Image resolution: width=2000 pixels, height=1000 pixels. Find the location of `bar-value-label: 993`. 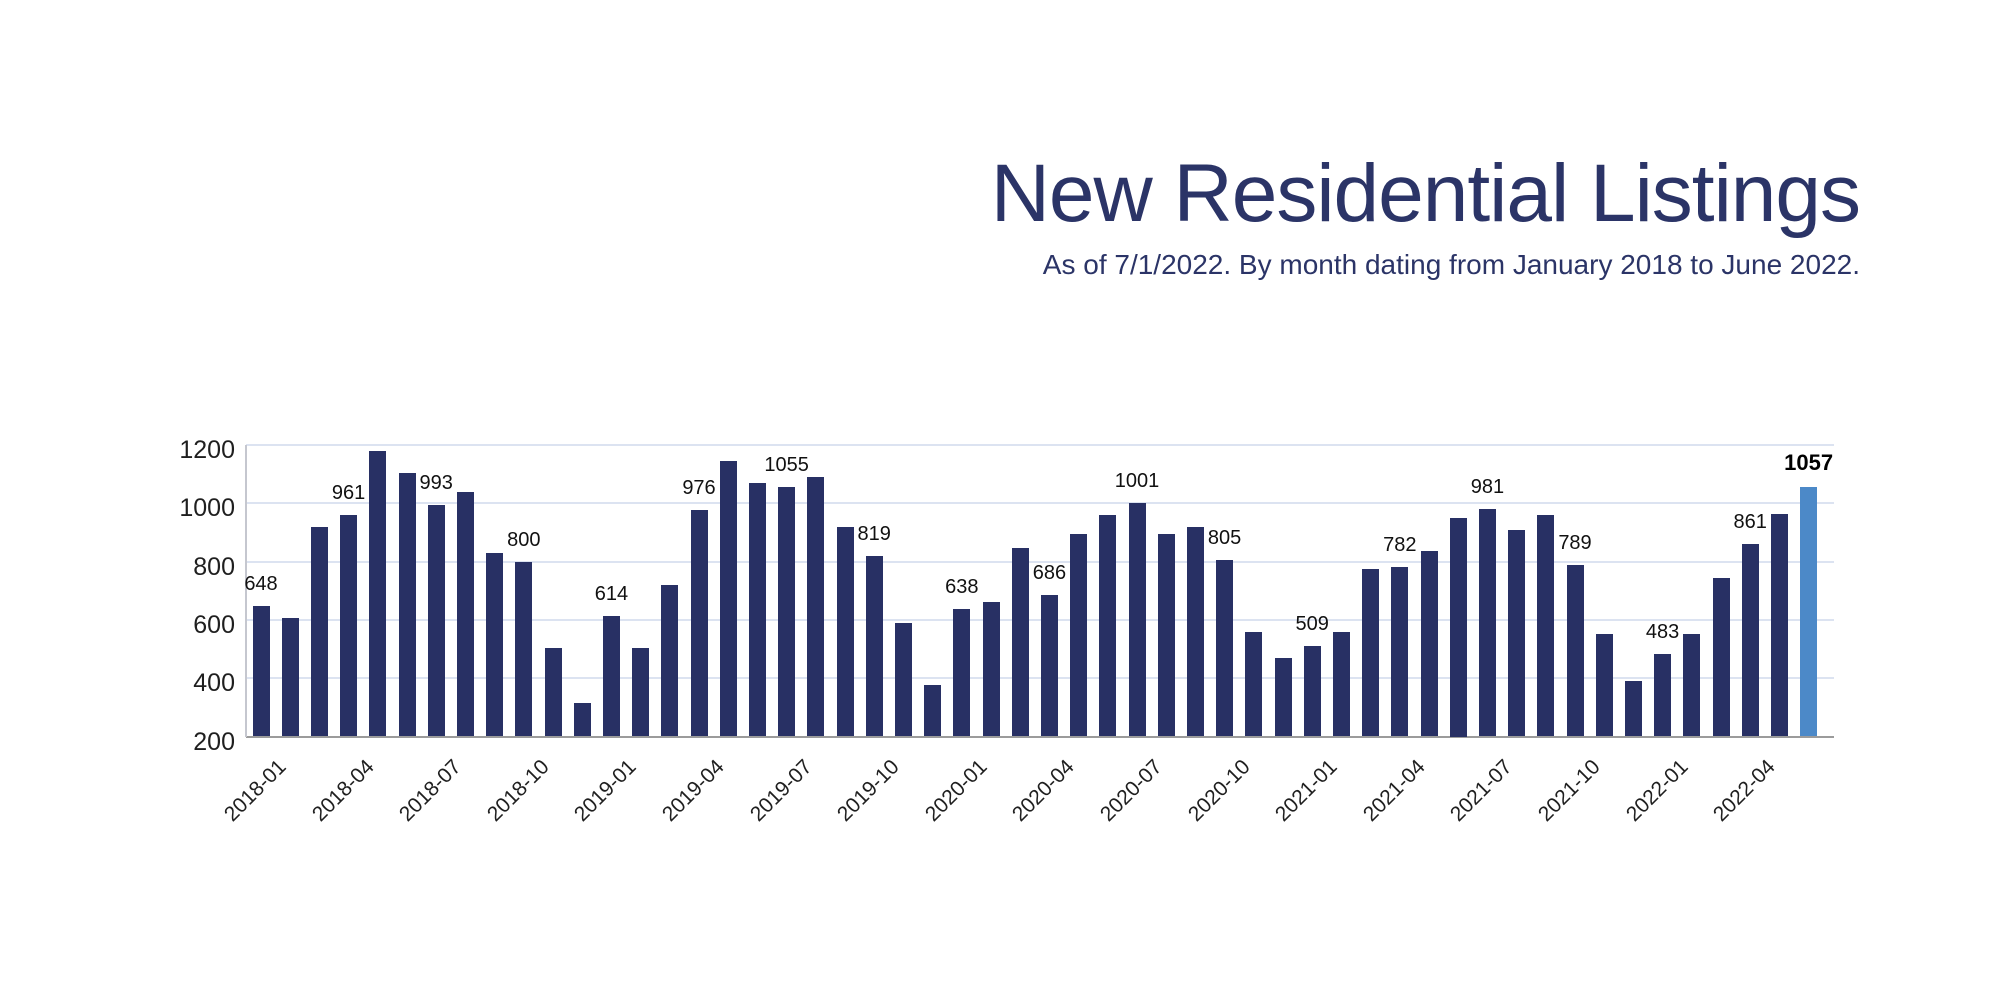

bar-value-label: 993 is located at coordinates (436, 483).